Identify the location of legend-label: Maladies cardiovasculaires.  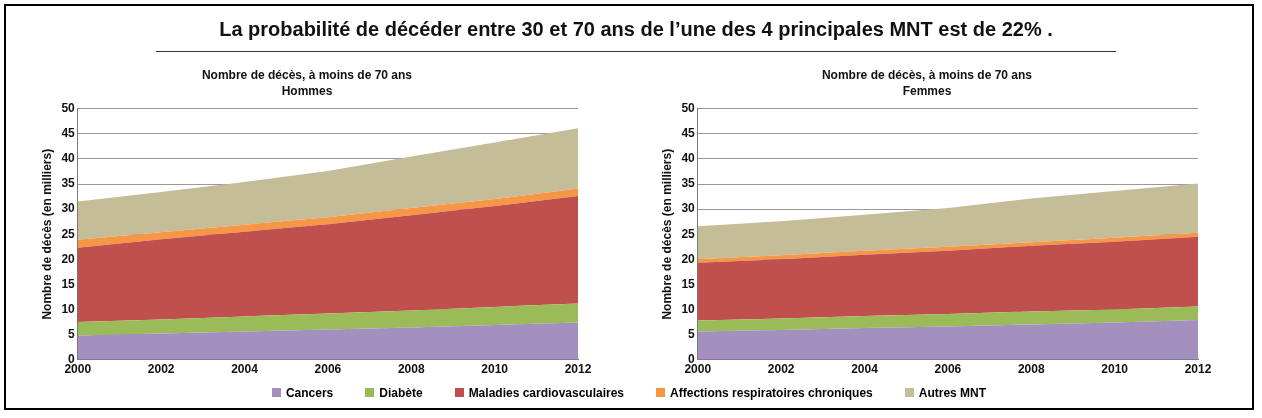
(546, 393).